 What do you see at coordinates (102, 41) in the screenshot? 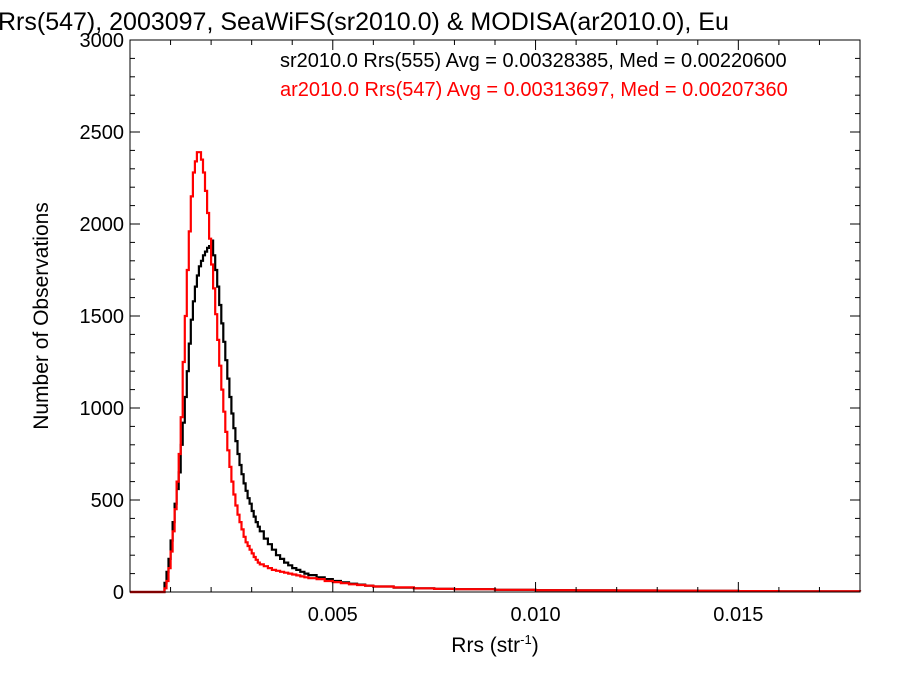
I see `y-tick-label: 3000` at bounding box center [102, 41].